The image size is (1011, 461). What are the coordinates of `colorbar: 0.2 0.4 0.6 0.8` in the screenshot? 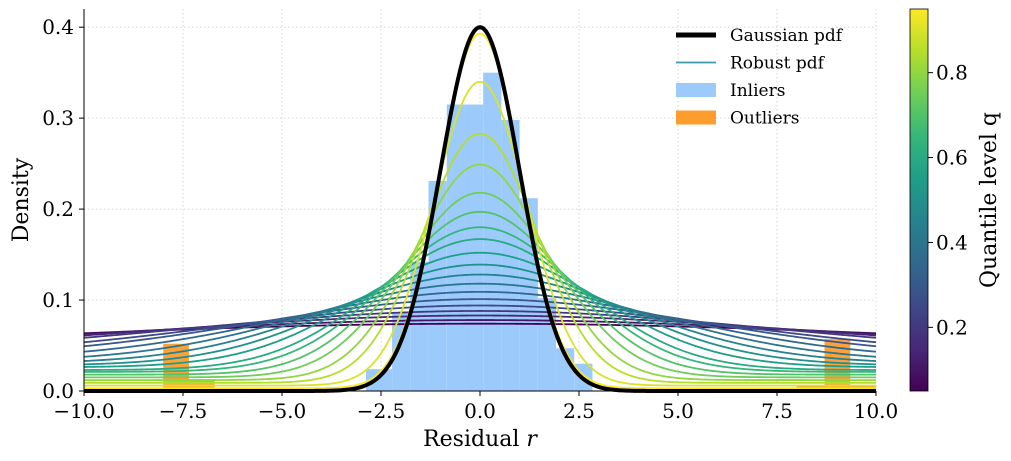 It's located at (938, 200).